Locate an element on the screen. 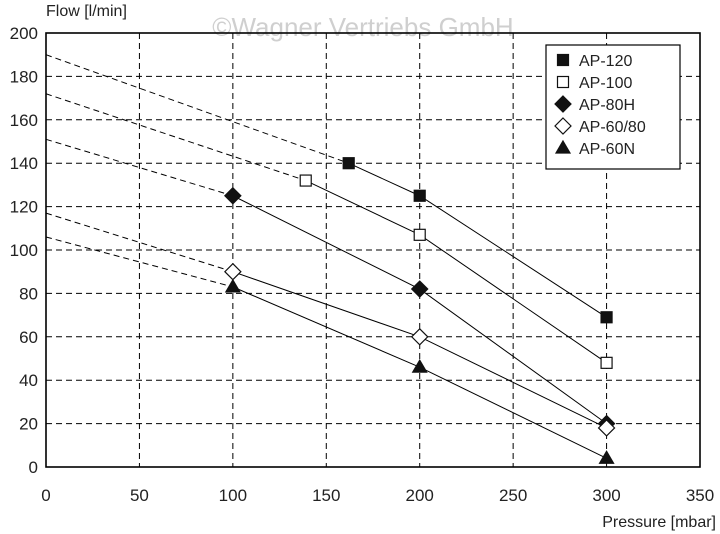 The image size is (720, 534). x-tick-labels: 0 50 100 150 200 250 300 350 is located at coordinates (377, 495).